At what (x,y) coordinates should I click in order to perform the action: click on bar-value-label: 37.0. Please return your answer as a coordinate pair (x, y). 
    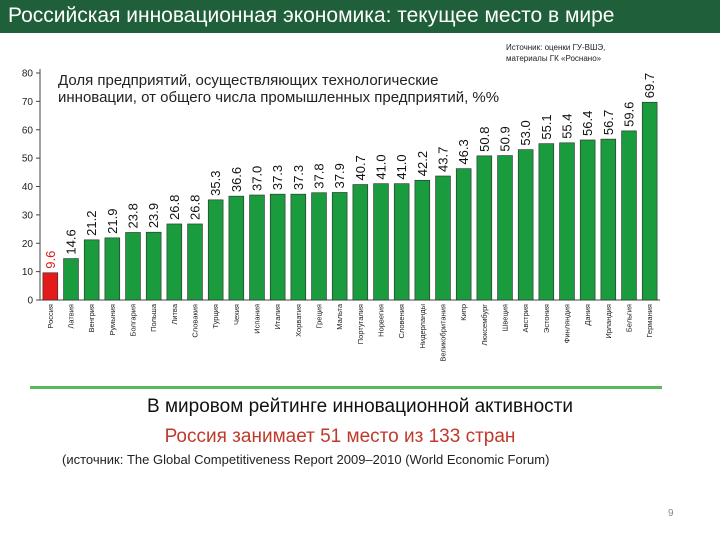
    Looking at the image, I should click on (257, 178).